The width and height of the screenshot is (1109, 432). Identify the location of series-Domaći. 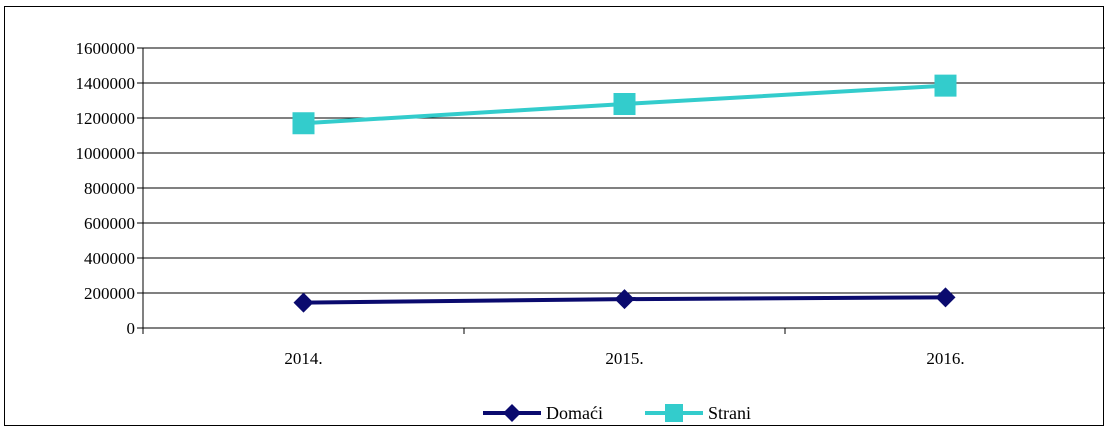
(624, 300).